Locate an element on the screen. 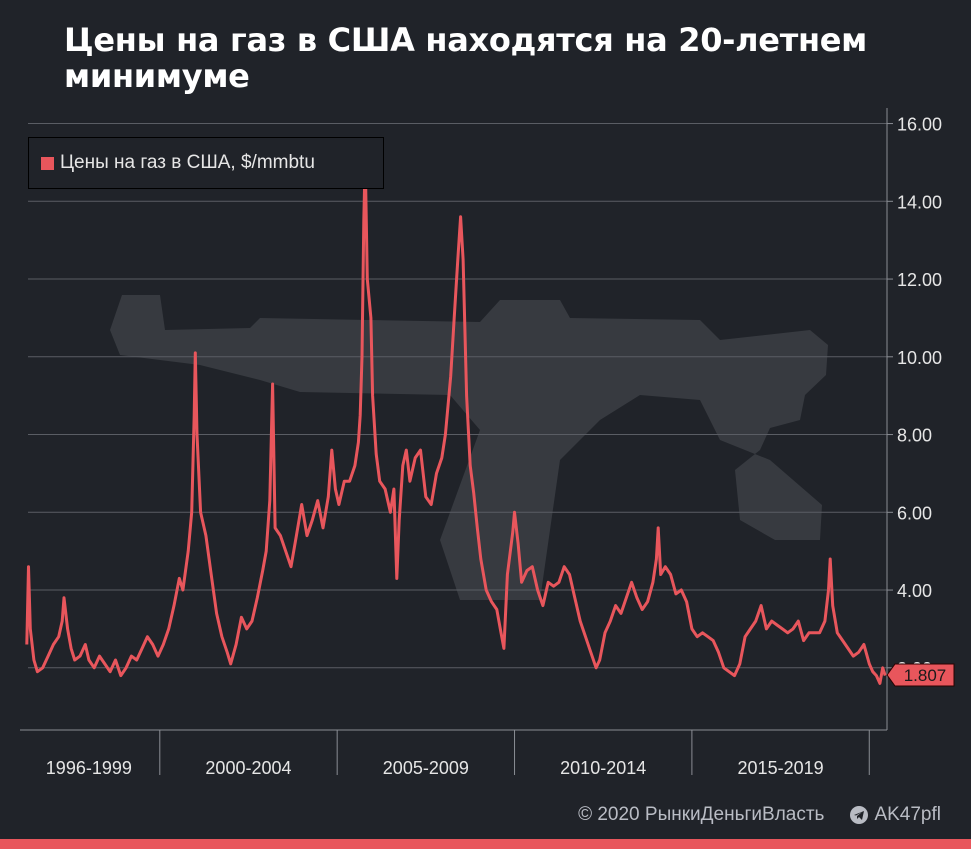  legend-label: Цены на газ в США, $/mmbtu is located at coordinates (187, 162).